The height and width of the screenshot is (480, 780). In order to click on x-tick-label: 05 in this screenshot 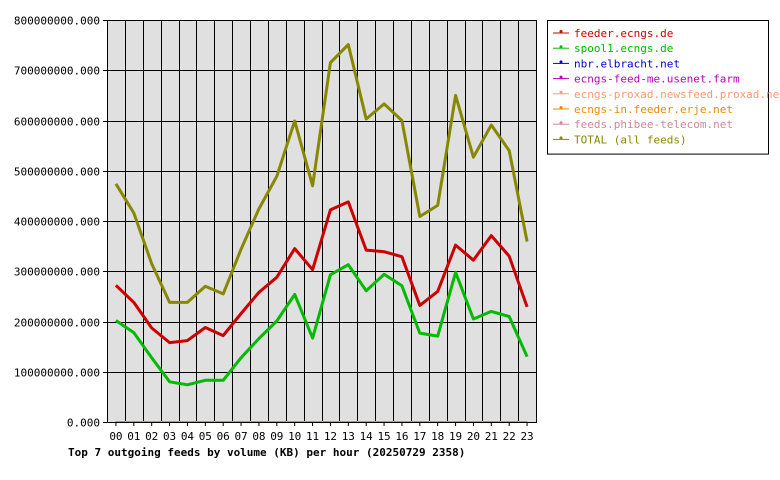, I will do `click(205, 436)`.